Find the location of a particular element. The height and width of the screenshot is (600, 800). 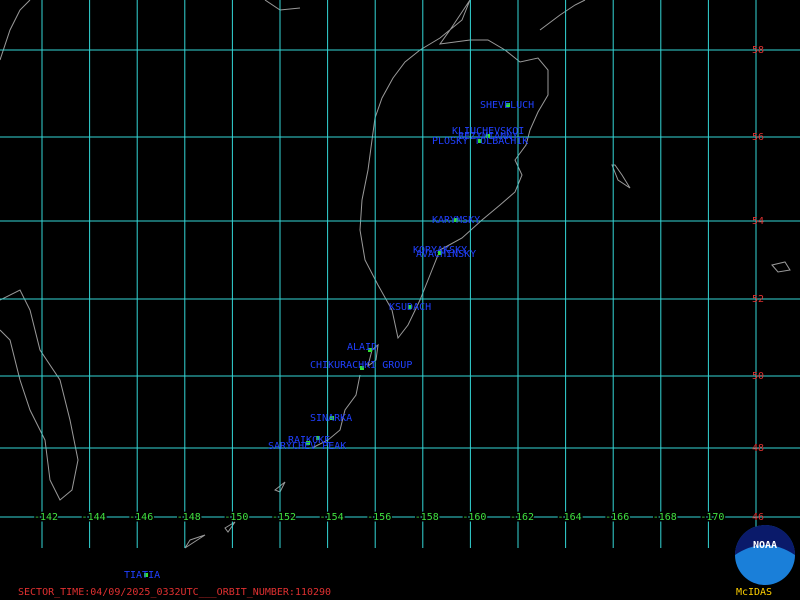

volcano-name: KARYMSKY is located at coordinates (456, 220).